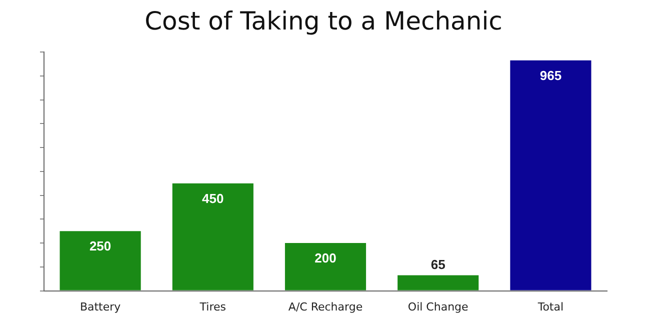  What do you see at coordinates (325, 258) in the screenshot?
I see `data-label: 200` at bounding box center [325, 258].